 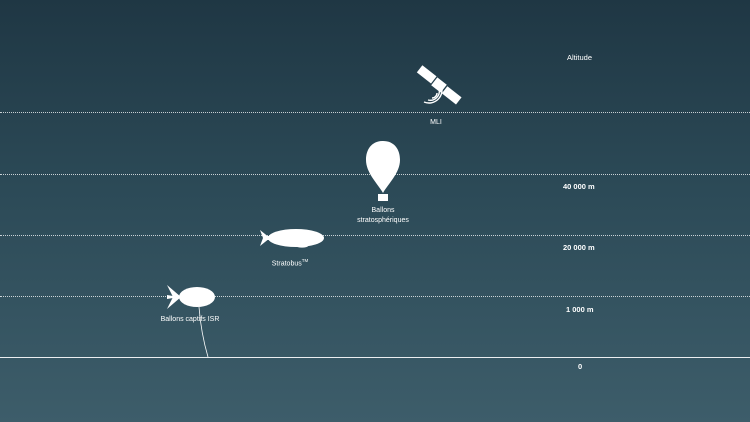 What do you see at coordinates (383, 171) in the screenshot?
I see `stratospheric-balloon-icon` at bounding box center [383, 171].